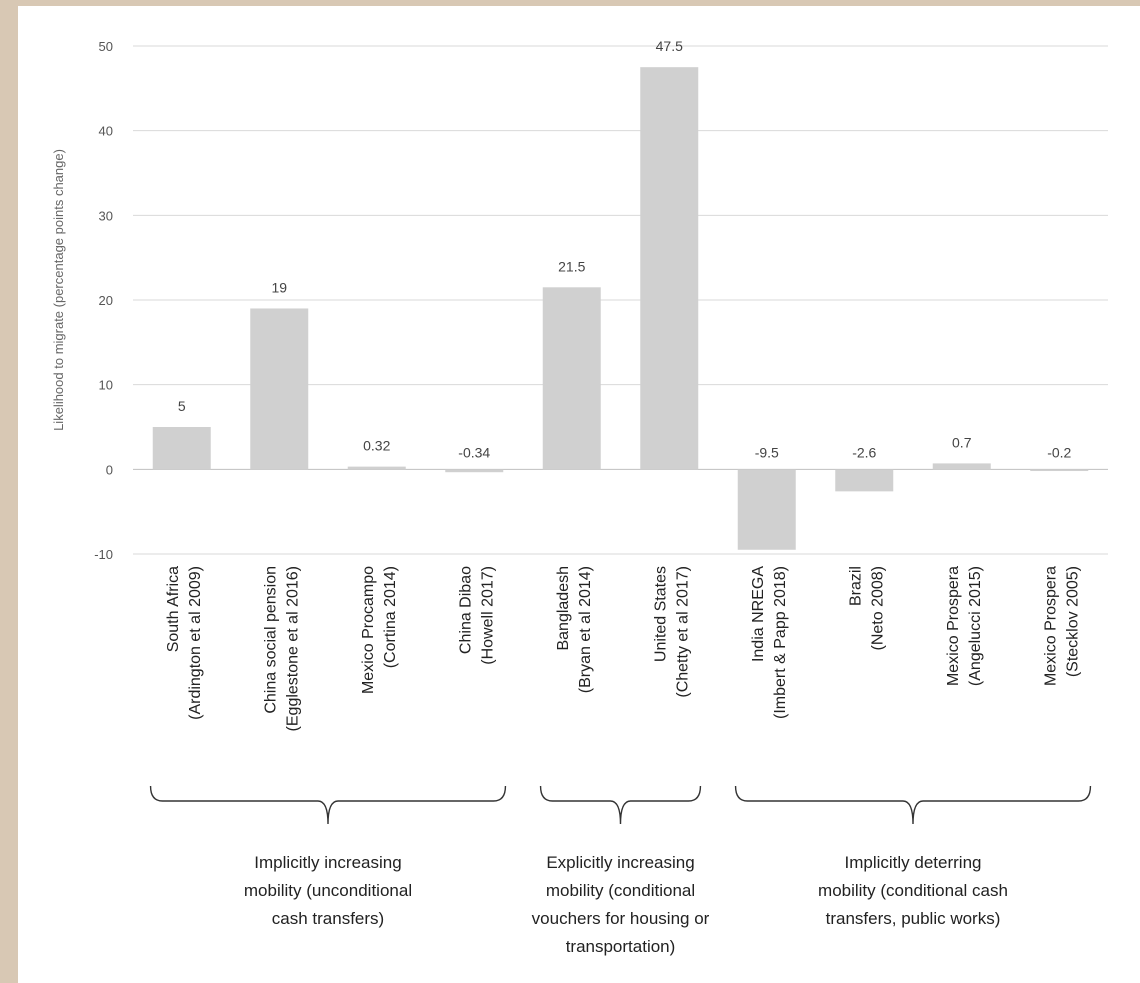 The image size is (1140, 983). What do you see at coordinates (182, 406) in the screenshot?
I see `data-label-0: 5` at bounding box center [182, 406].